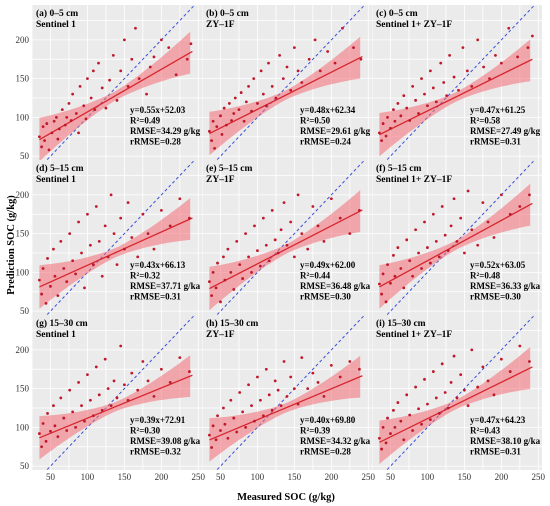 The image size is (550, 506). What do you see at coordinates (23, 427) in the screenshot?
I see `y-tick-label: 100` at bounding box center [23, 427].